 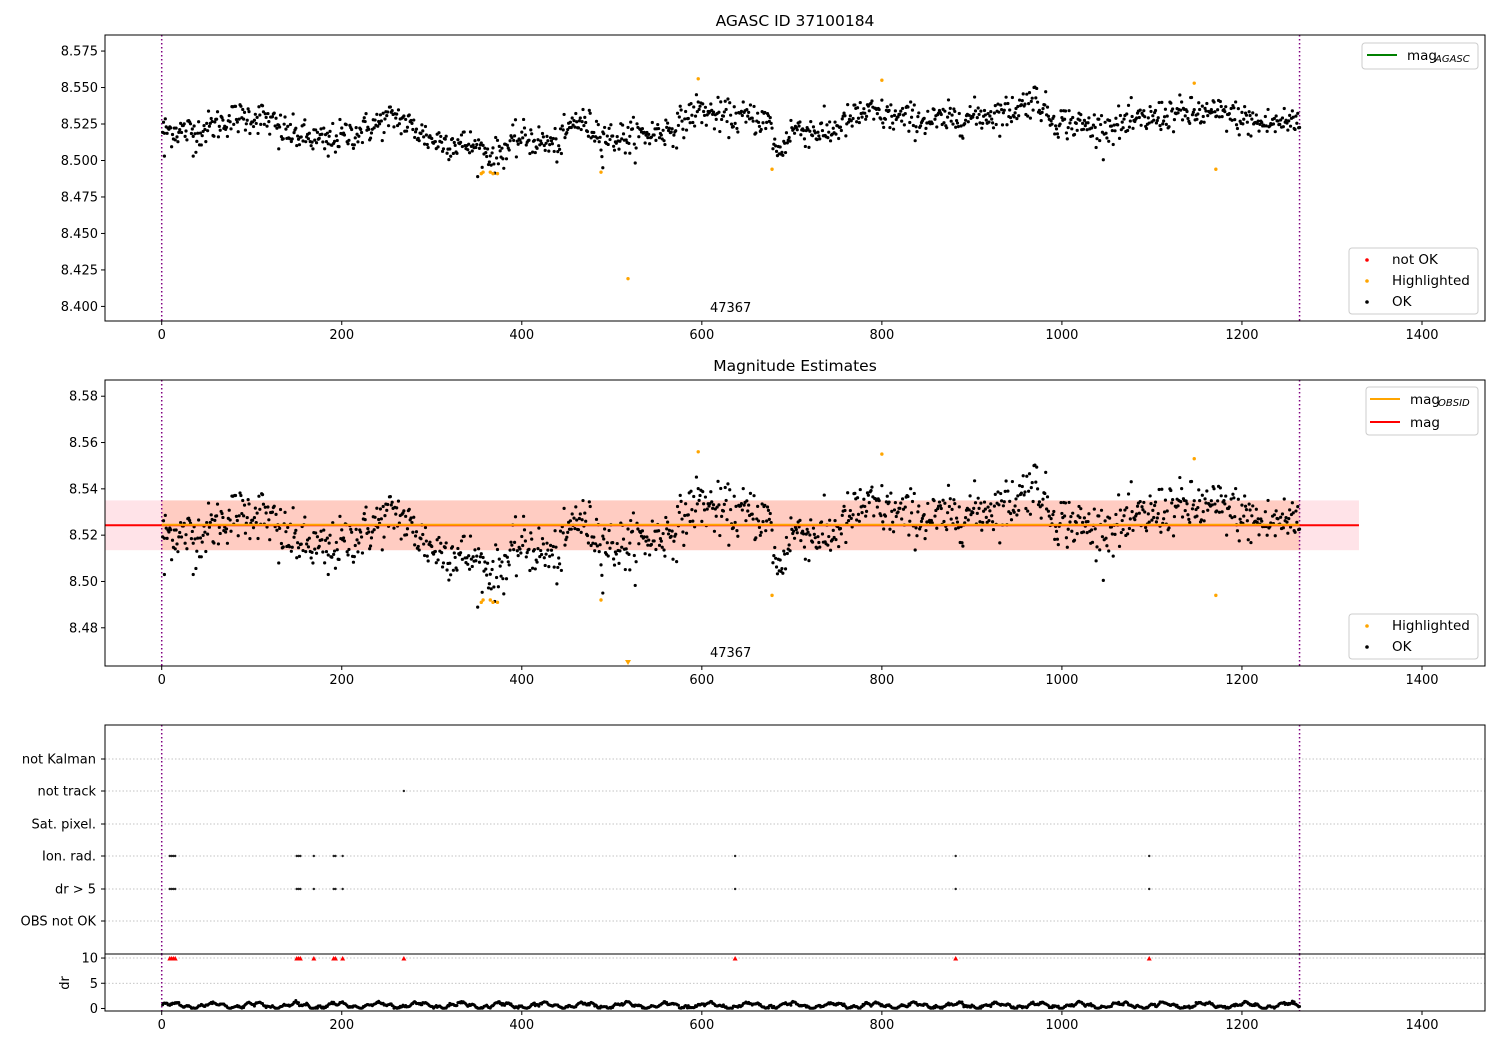 I want to click on highlighted-point, so click(x=882, y=80).